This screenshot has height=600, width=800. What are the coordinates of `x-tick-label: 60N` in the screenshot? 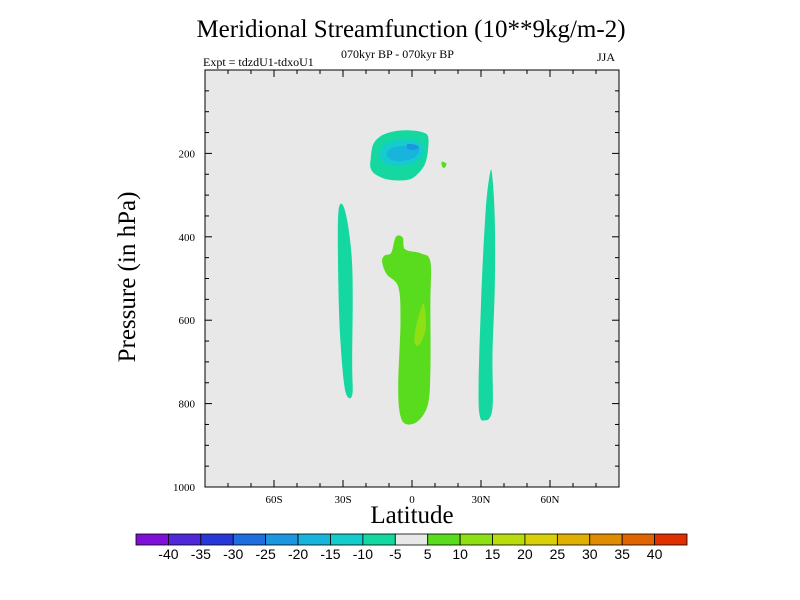 It's located at (550, 500).